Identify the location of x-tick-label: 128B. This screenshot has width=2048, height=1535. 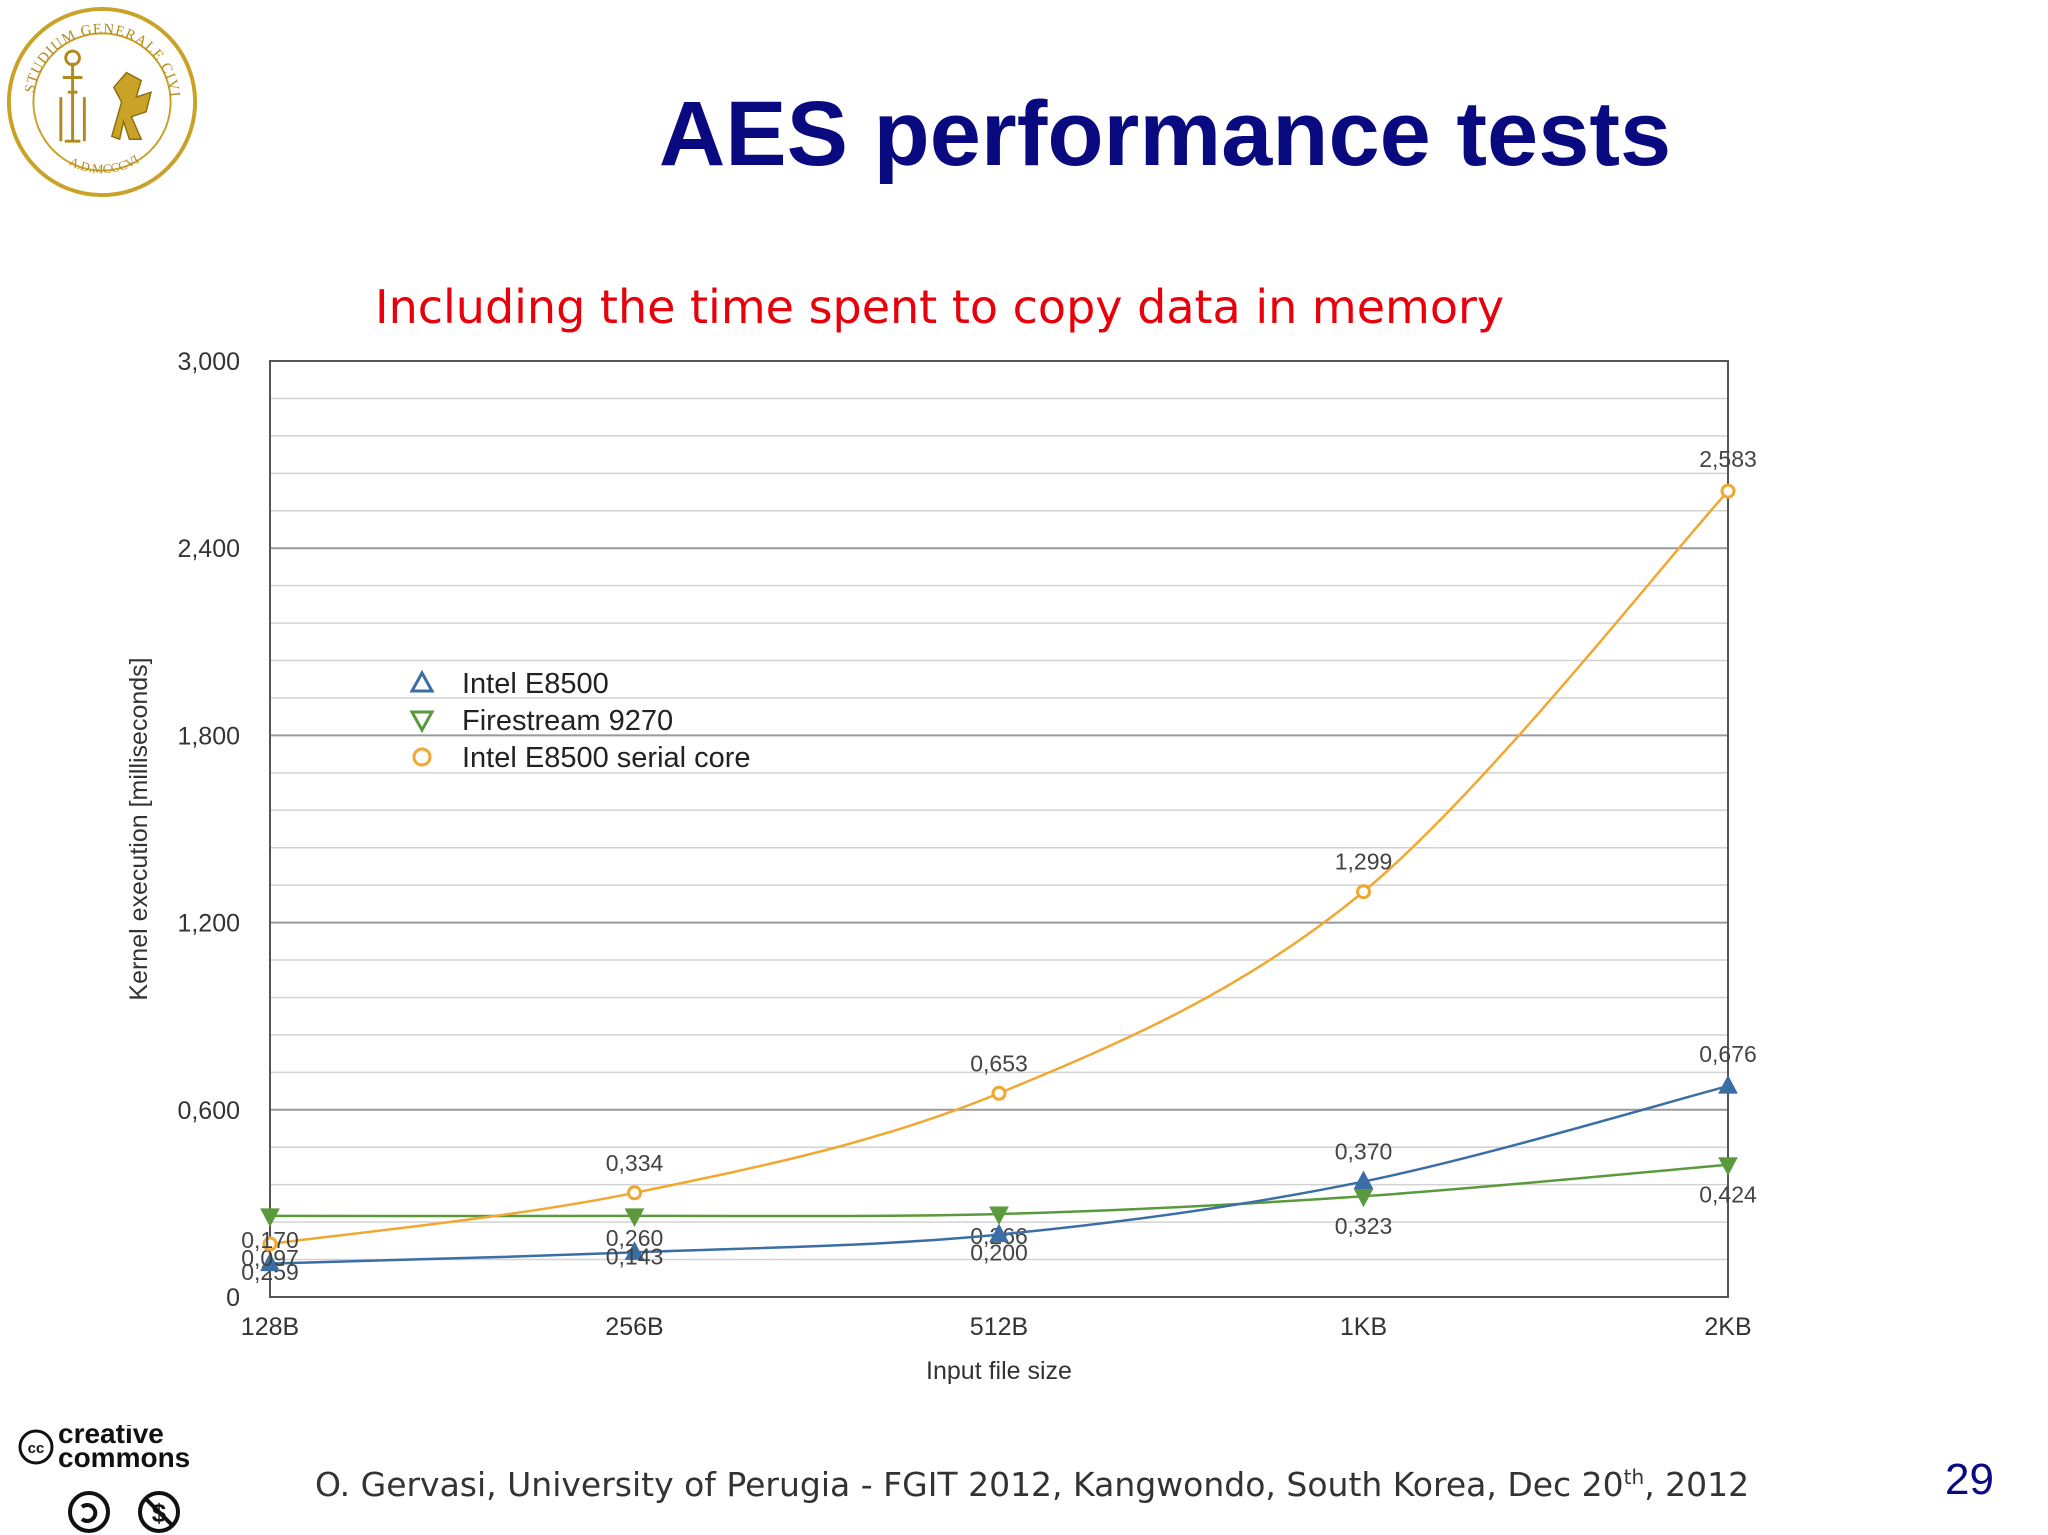
(270, 1327).